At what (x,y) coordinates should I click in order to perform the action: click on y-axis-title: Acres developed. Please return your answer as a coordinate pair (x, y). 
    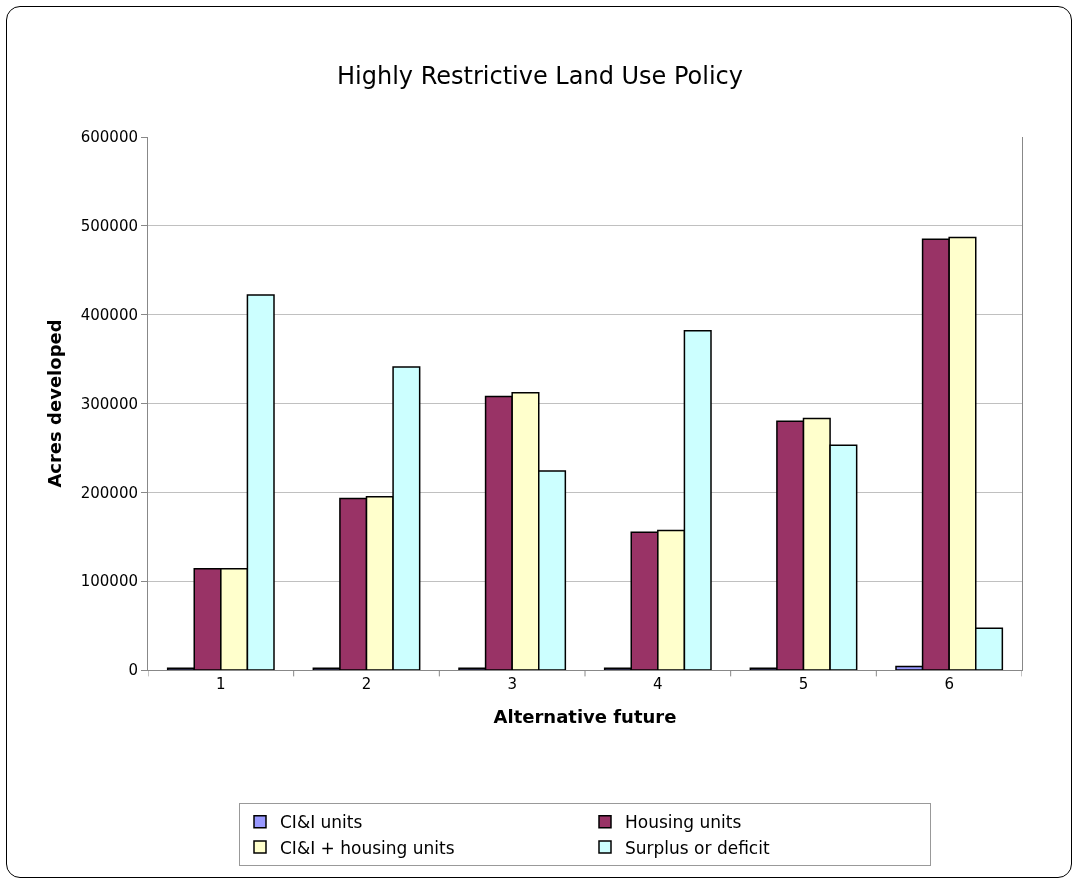
    Looking at the image, I should click on (54, 403).